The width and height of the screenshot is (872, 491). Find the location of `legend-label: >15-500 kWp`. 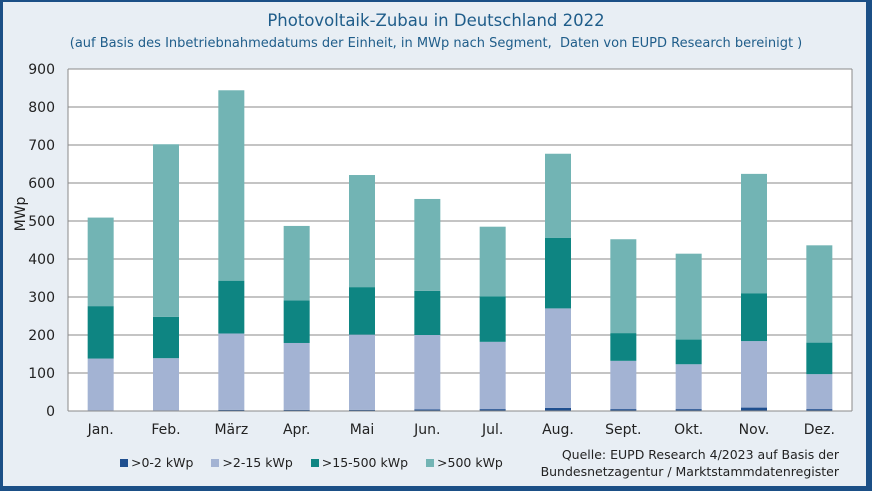

legend-label: >15-500 kWp is located at coordinates (365, 462).